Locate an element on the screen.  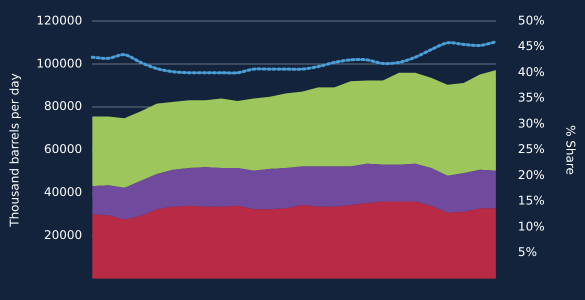
y-tick-label: 40000 is located at coordinates (63, 192).